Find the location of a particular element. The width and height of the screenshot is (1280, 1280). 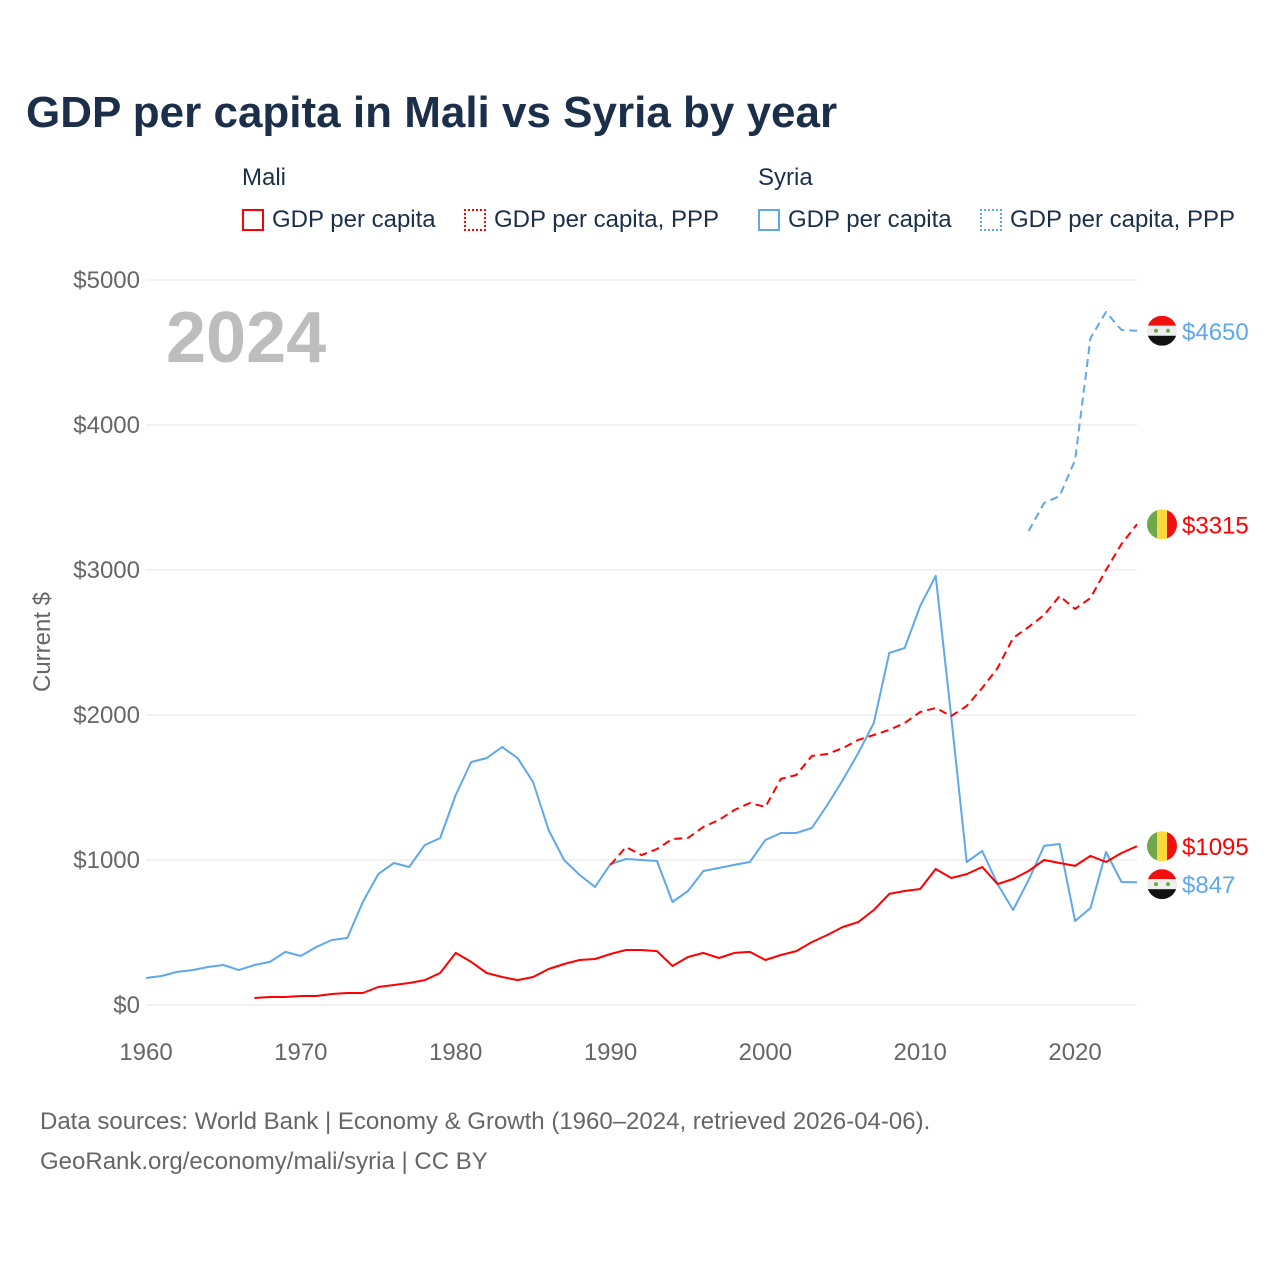

series-line-mali-gdp-per-capita is located at coordinates (696, 922).